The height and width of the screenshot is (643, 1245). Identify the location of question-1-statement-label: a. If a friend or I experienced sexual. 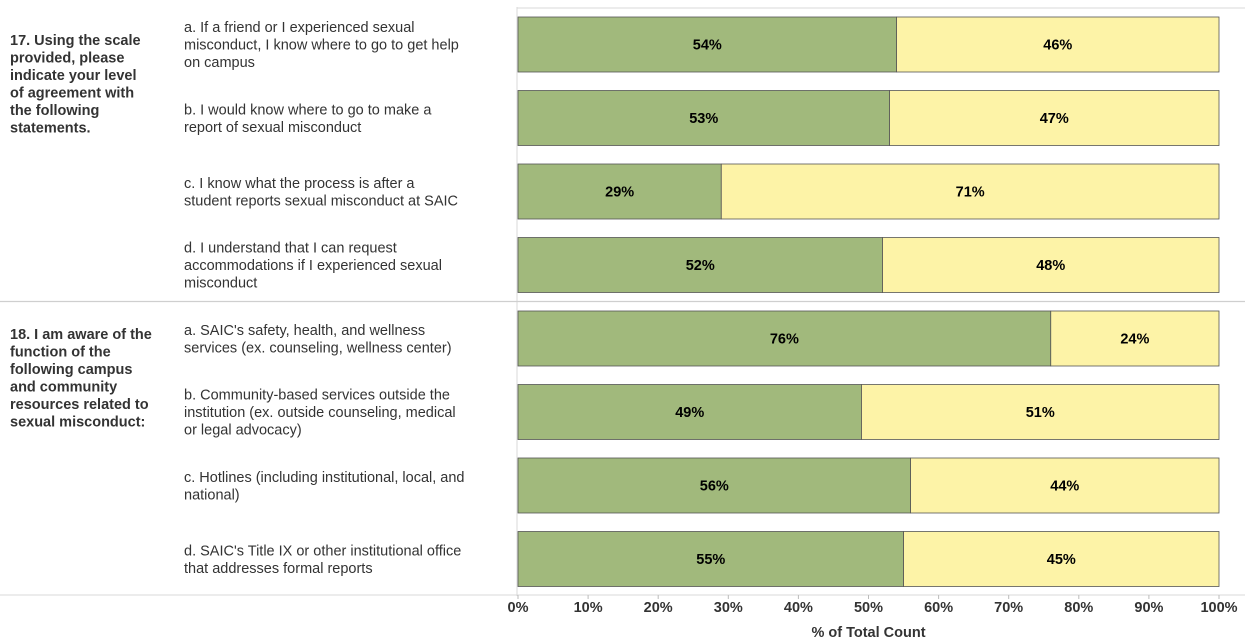
(299, 28).